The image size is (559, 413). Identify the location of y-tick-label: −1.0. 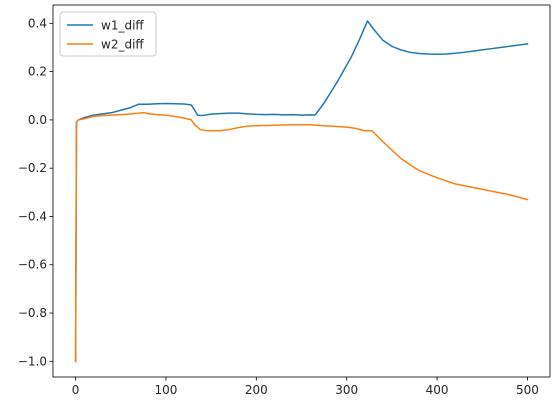
(32, 361).